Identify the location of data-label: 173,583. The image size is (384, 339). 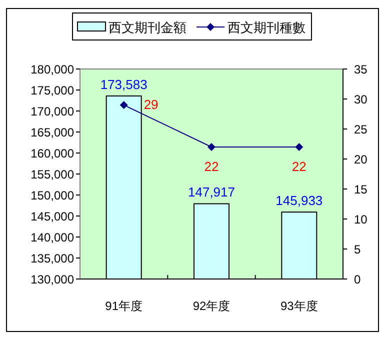
(124, 84).